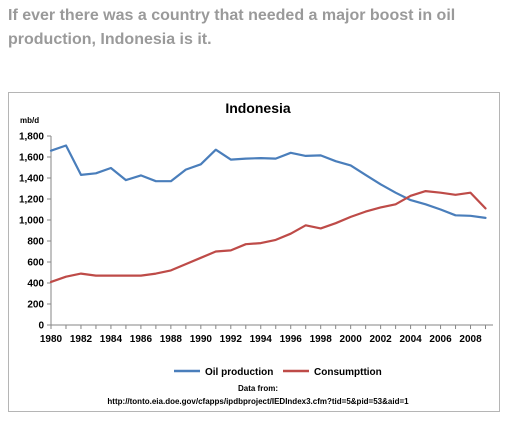  What do you see at coordinates (351, 339) in the screenshot?
I see `x-tick-label: 2000` at bounding box center [351, 339].